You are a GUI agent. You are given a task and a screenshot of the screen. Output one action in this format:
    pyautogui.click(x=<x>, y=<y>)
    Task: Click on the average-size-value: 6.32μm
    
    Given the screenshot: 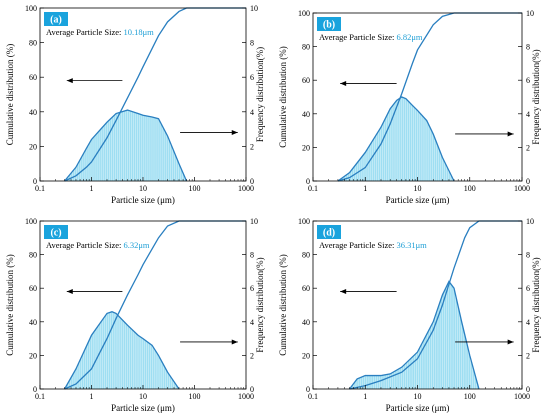 What is the action you would take?
    pyautogui.click(x=137, y=245)
    